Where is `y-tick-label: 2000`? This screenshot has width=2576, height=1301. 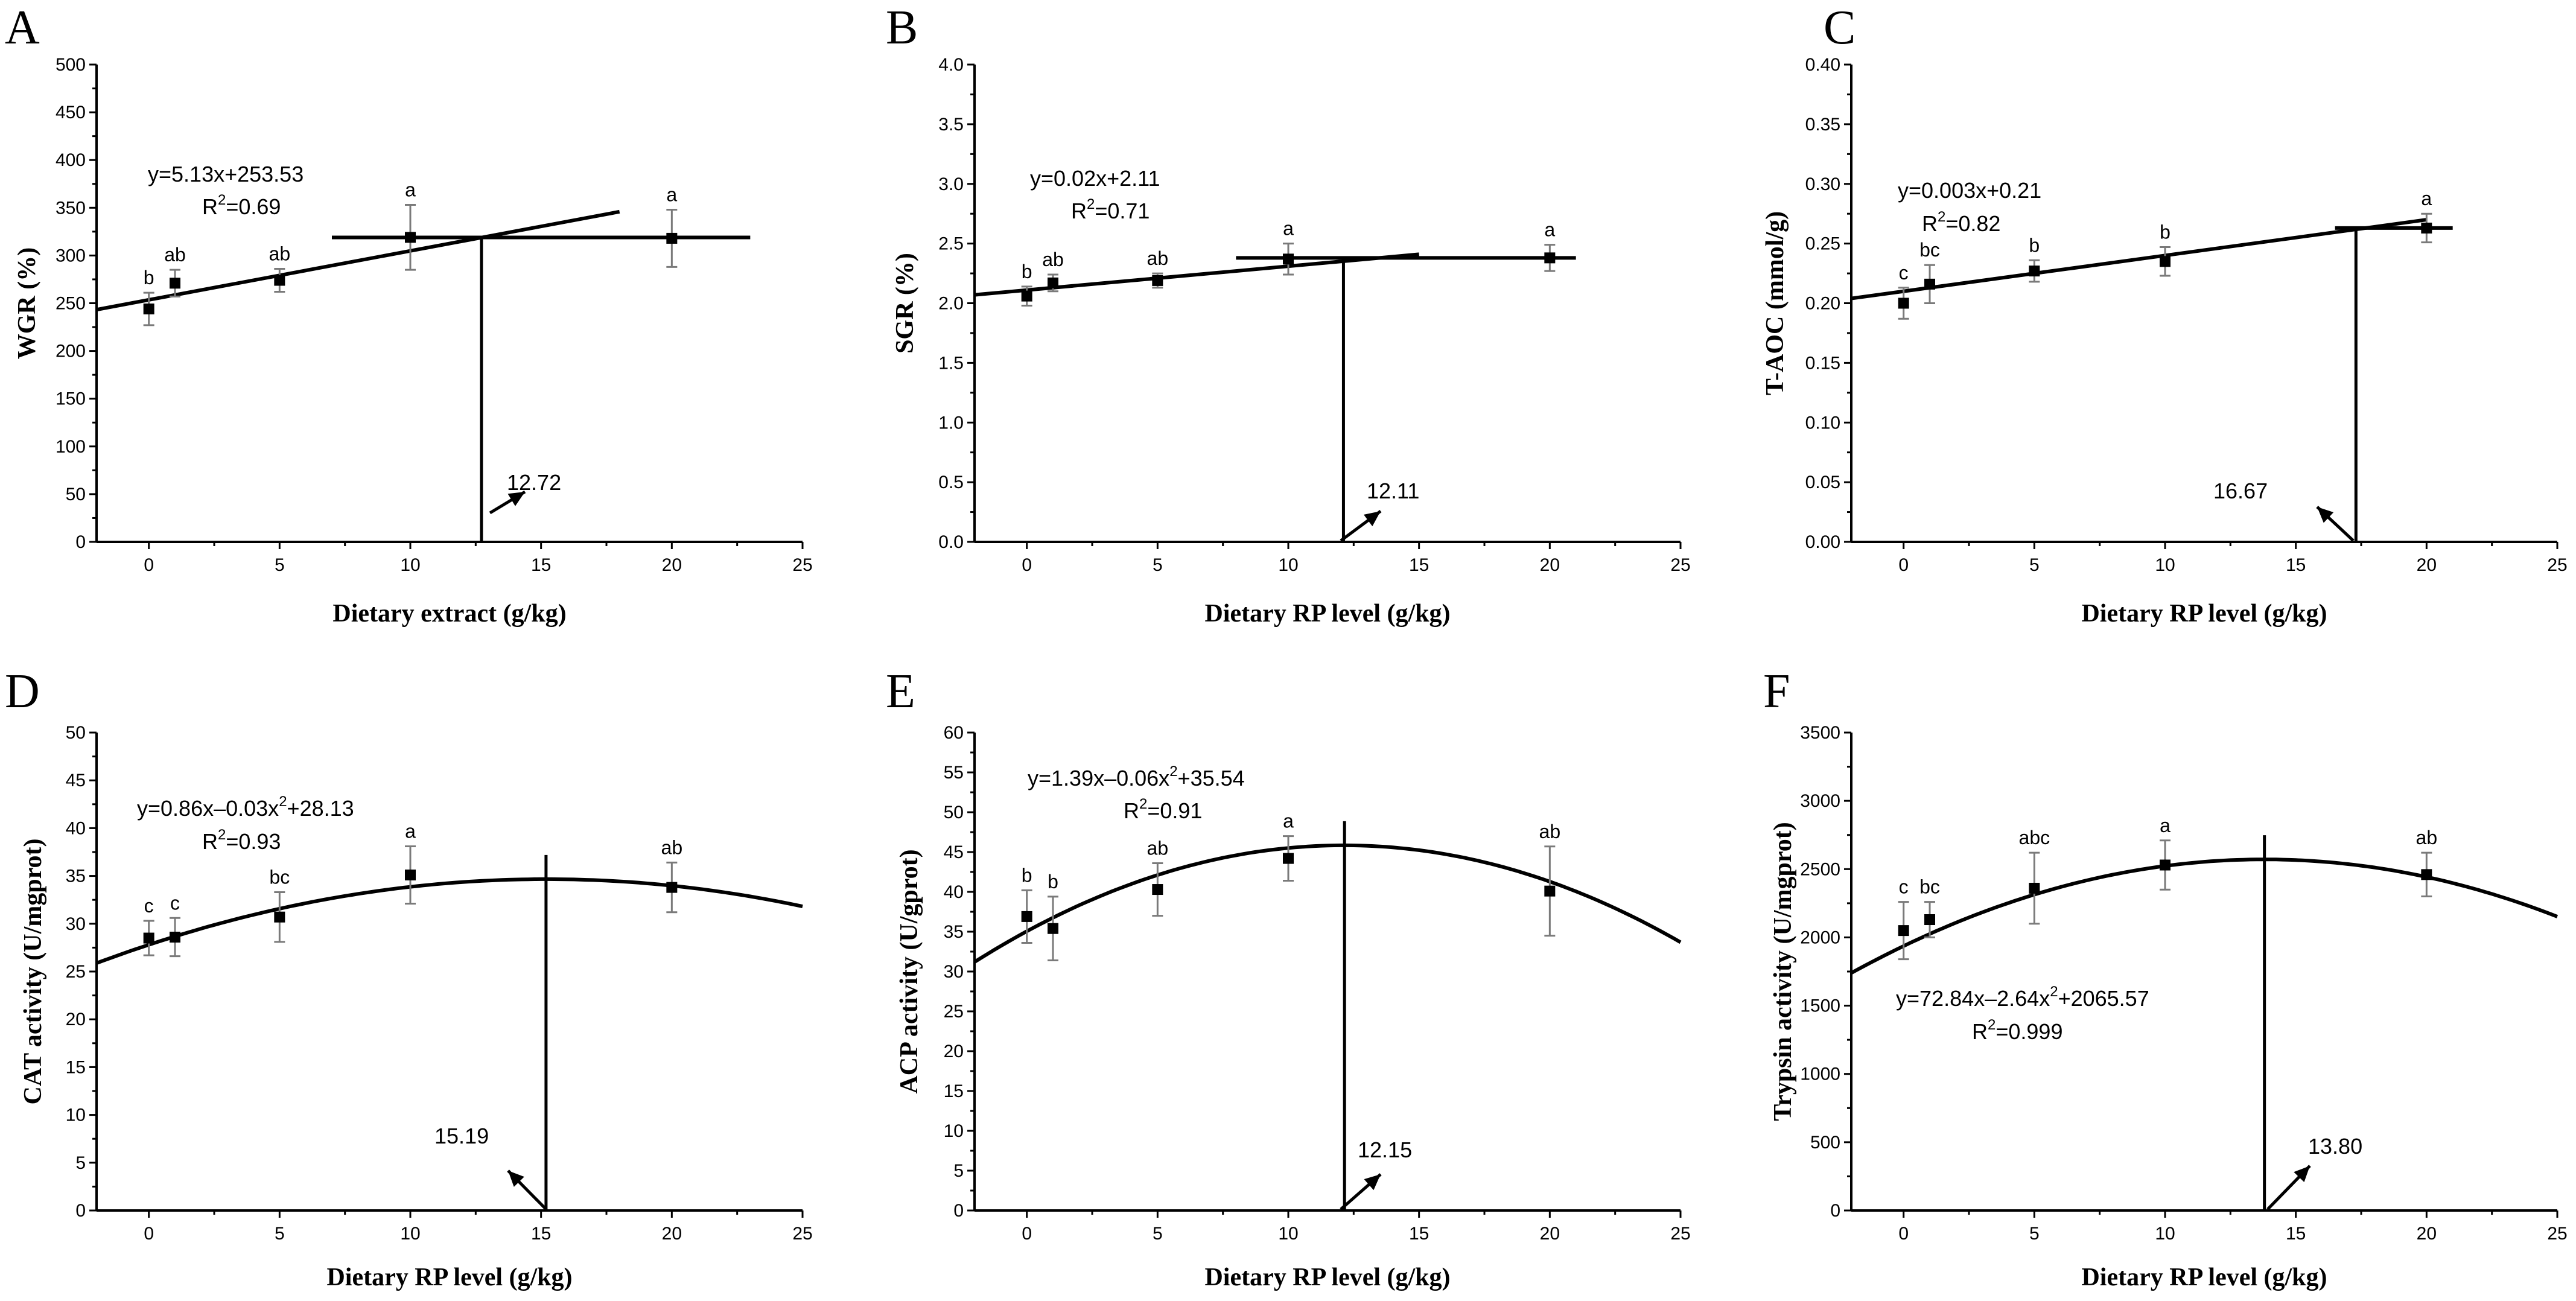 y-tick-label: 2000 is located at coordinates (1820, 937).